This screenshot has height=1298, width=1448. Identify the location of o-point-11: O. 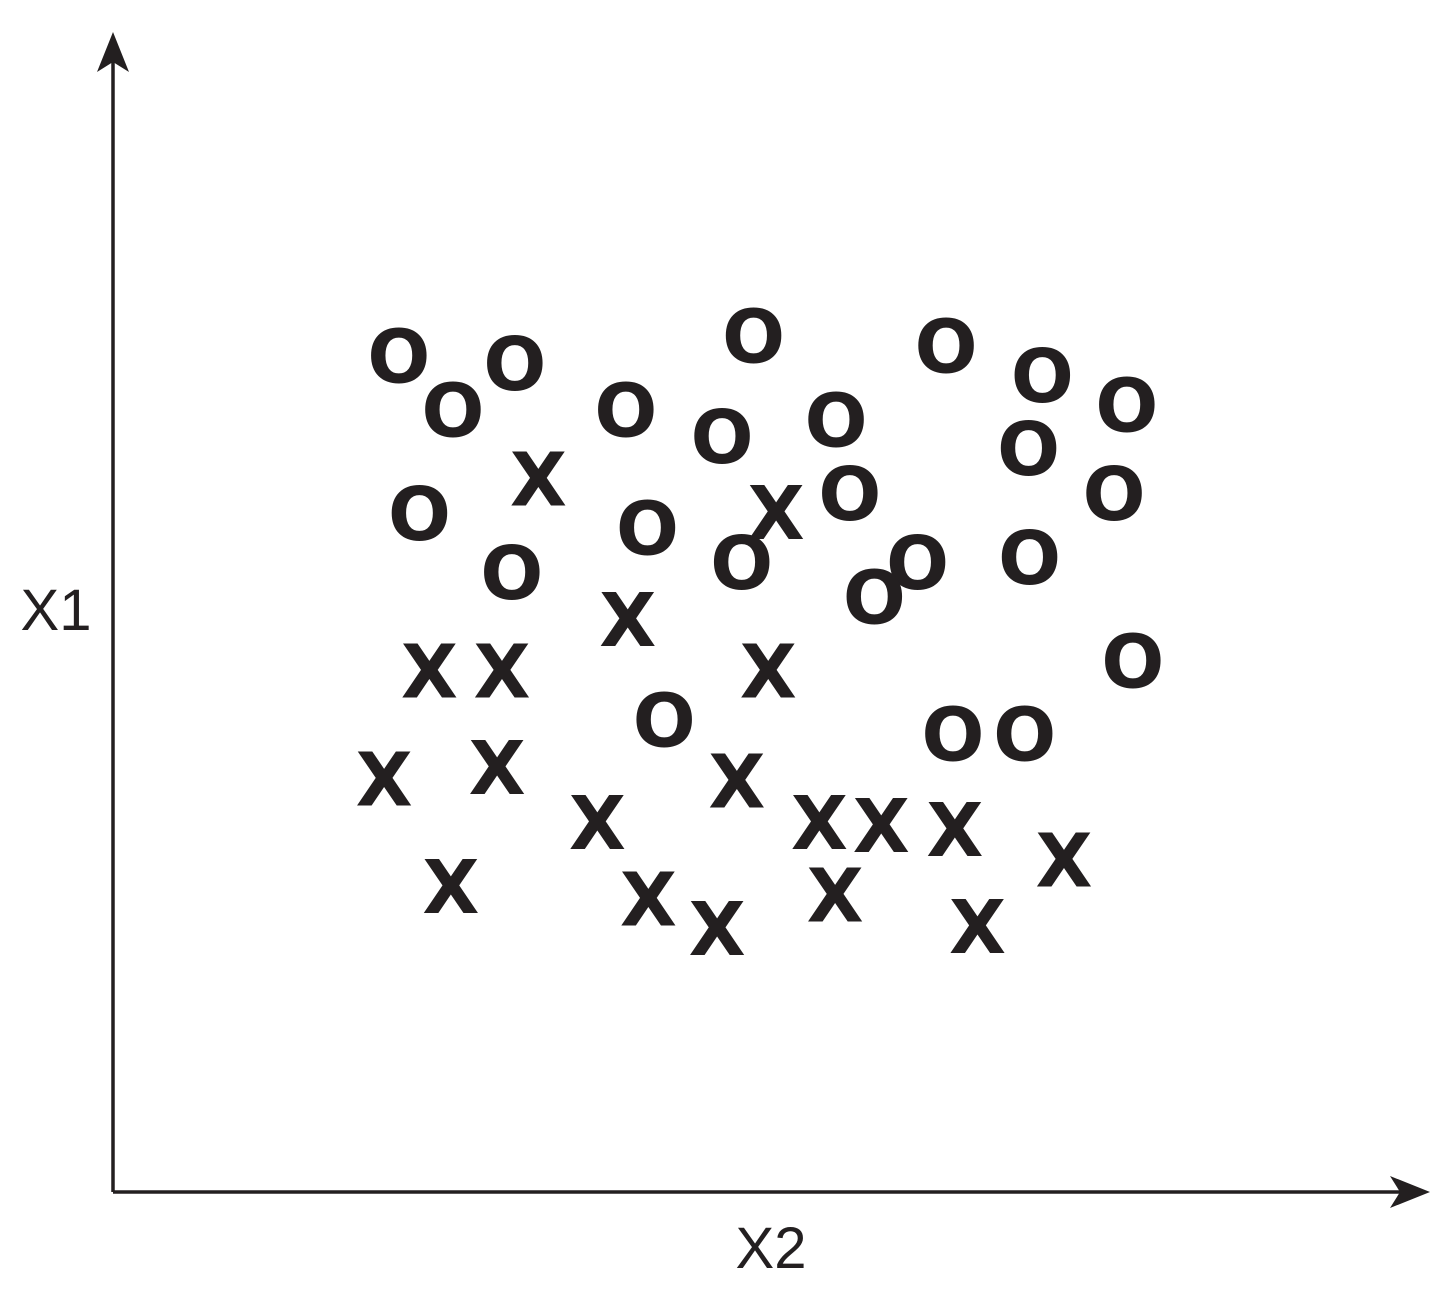
(419, 515).